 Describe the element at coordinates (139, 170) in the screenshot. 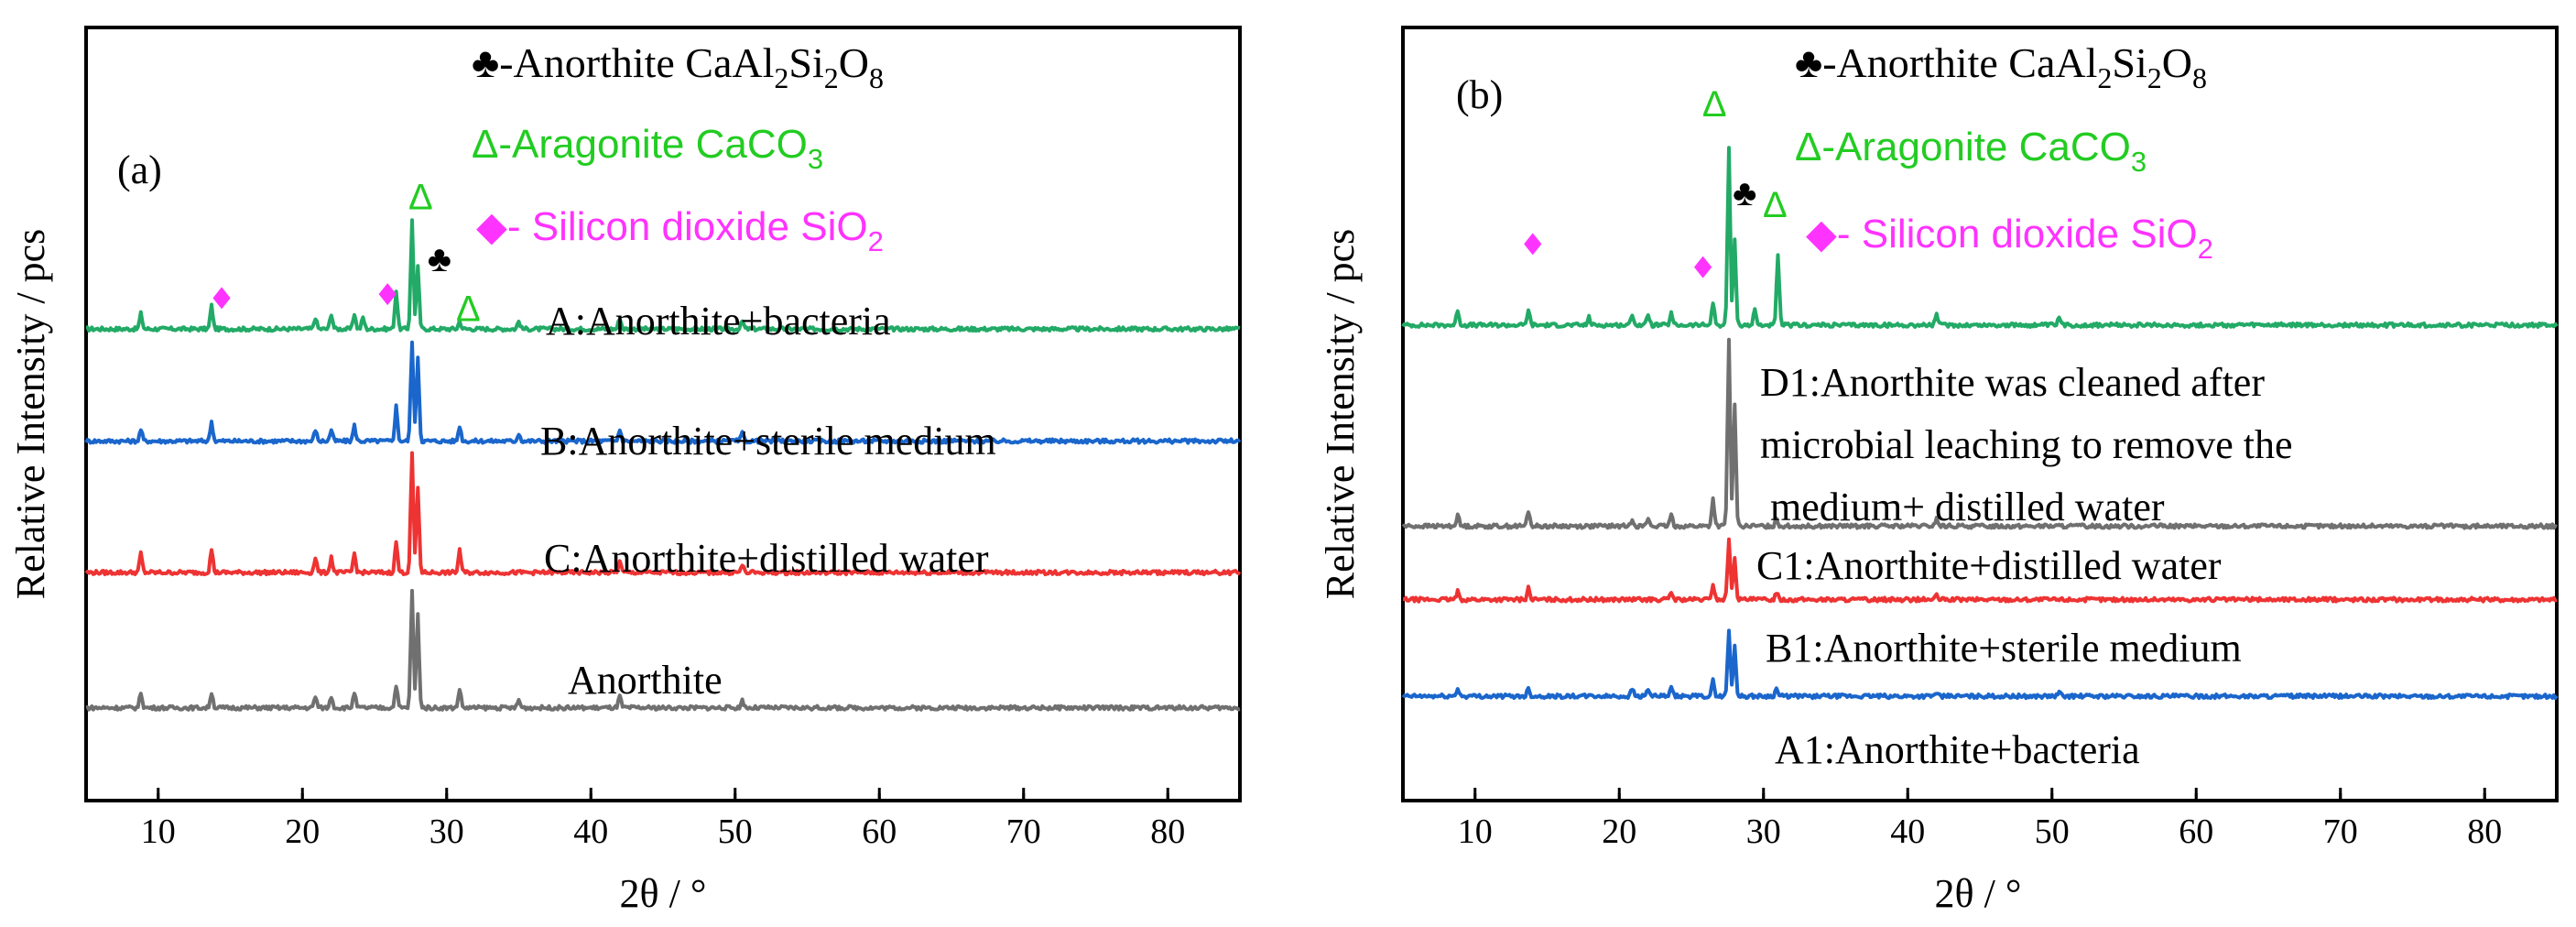

I see `panel-label: (a)` at that location.